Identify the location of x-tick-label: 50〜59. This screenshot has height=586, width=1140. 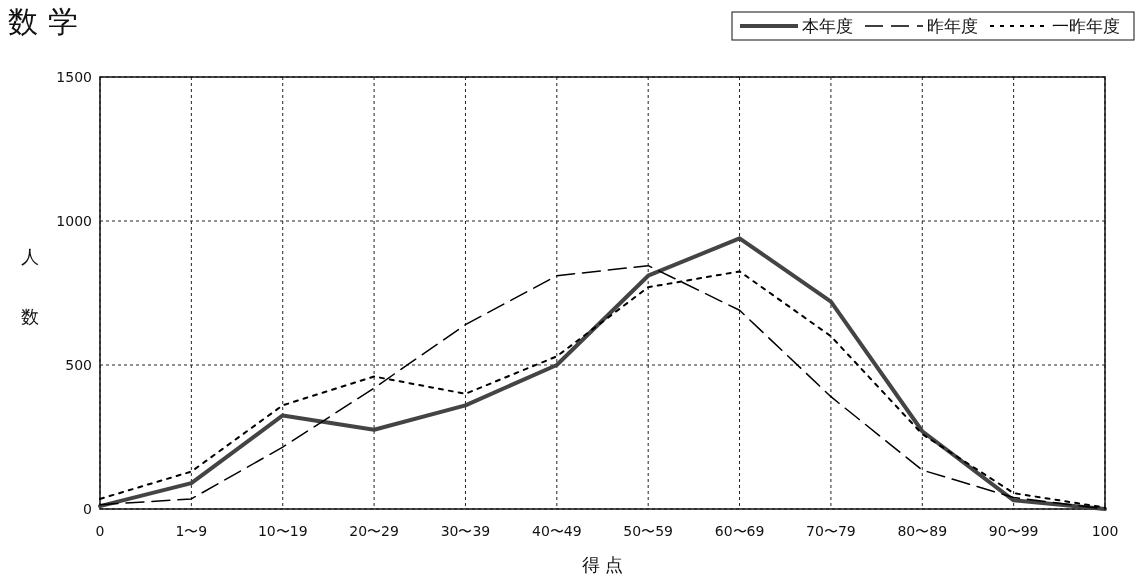
(648, 531).